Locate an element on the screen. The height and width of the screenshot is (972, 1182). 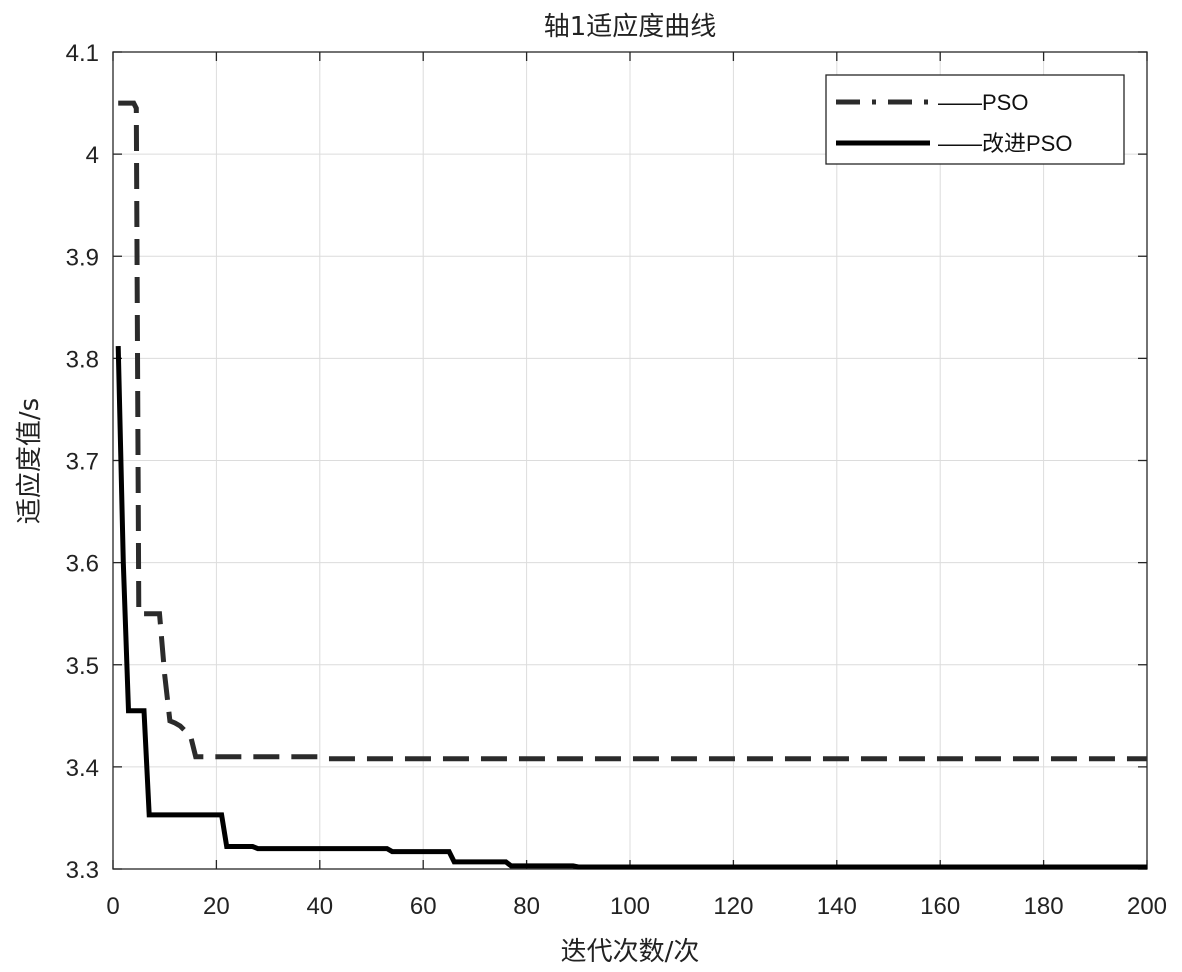
chart-title: 轴1适应度曲线 is located at coordinates (630, 27).